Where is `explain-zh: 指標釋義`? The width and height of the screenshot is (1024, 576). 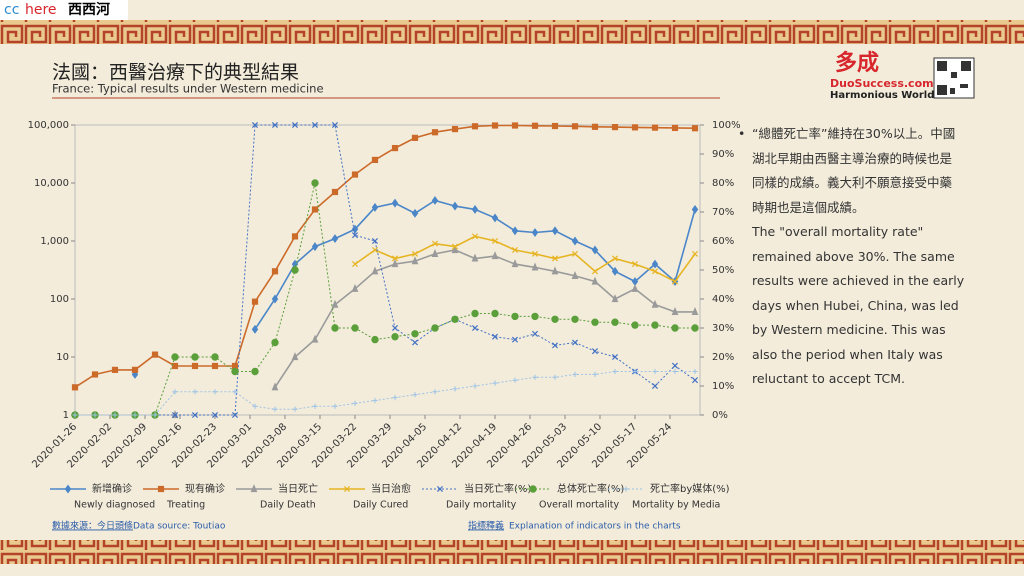
explain-zh: 指標釋義 is located at coordinates (486, 526).